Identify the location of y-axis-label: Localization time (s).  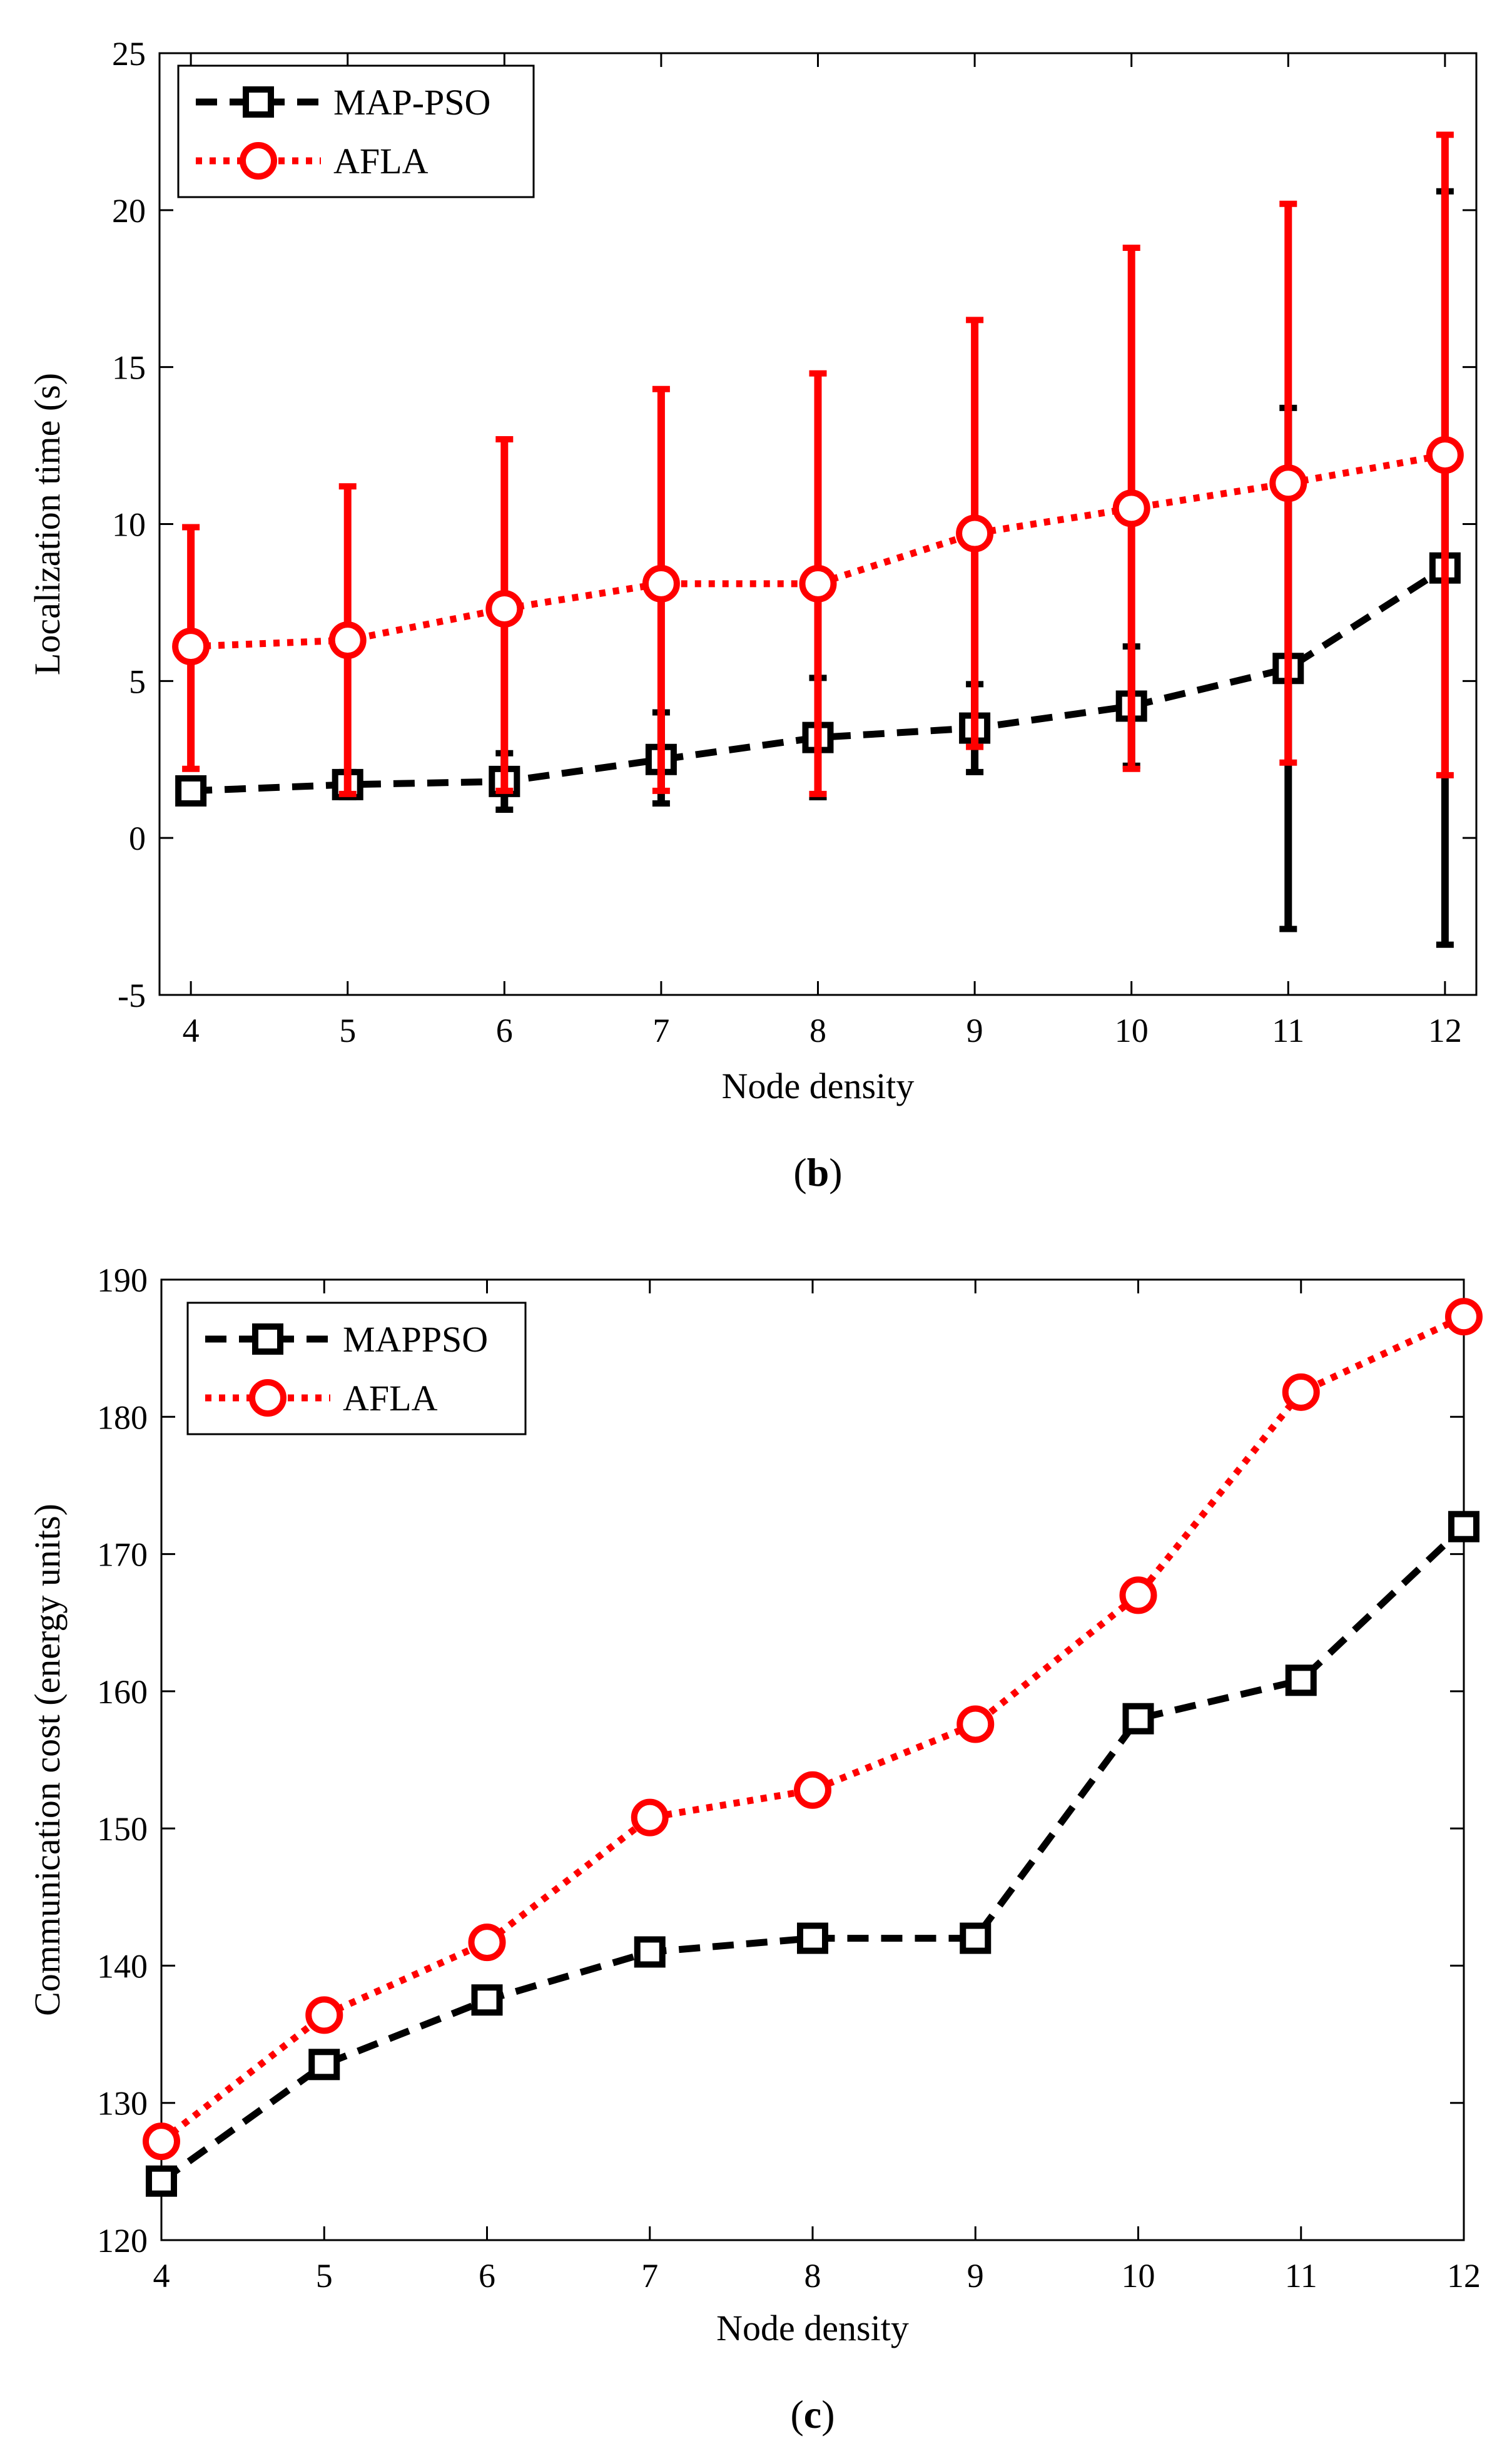
(47, 524).